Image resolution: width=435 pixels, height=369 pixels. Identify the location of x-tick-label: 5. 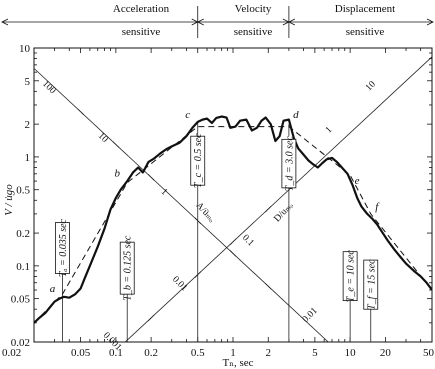
(315, 353).